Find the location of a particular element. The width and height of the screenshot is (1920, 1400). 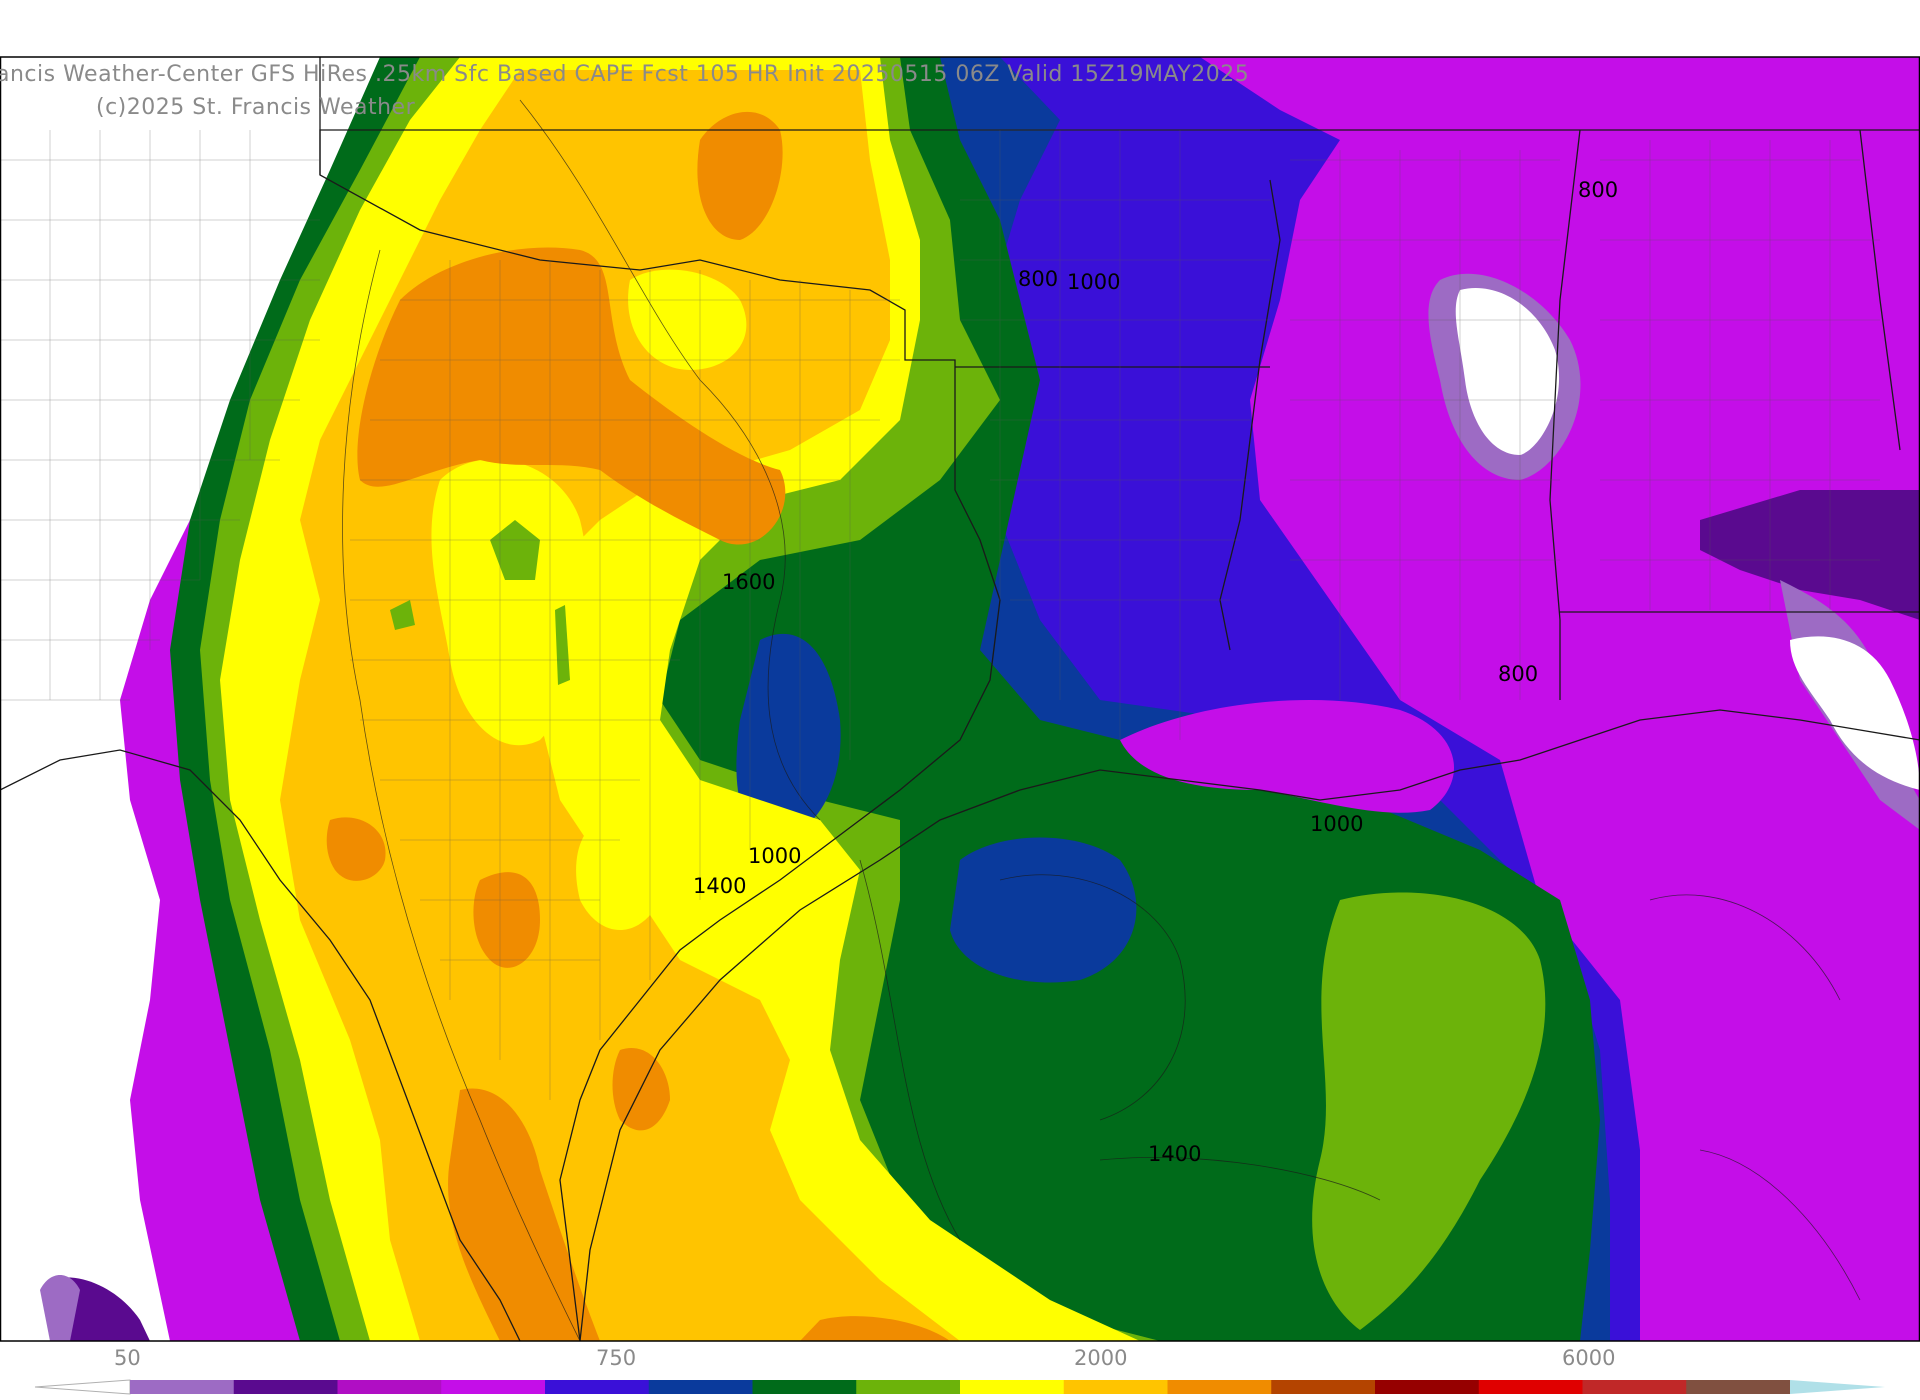

state-line-al is located at coordinates (1565, 414).